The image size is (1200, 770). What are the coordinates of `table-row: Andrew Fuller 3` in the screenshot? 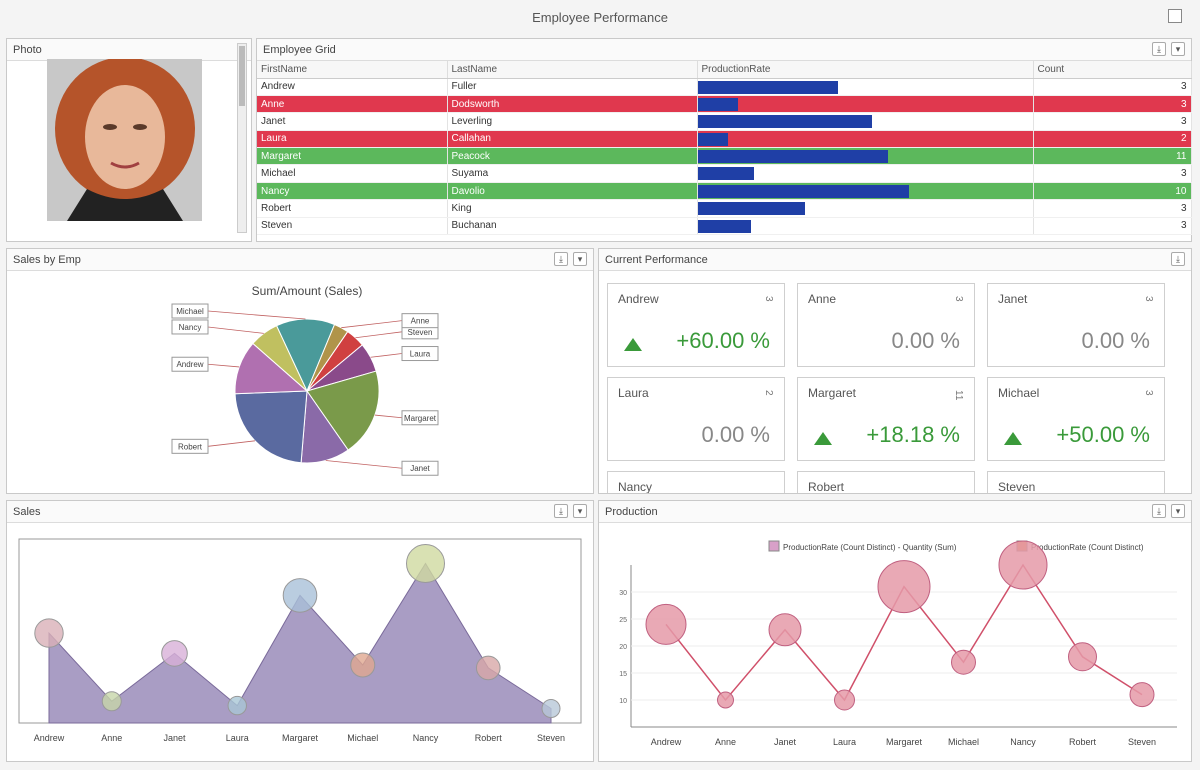 It's located at (724, 87).